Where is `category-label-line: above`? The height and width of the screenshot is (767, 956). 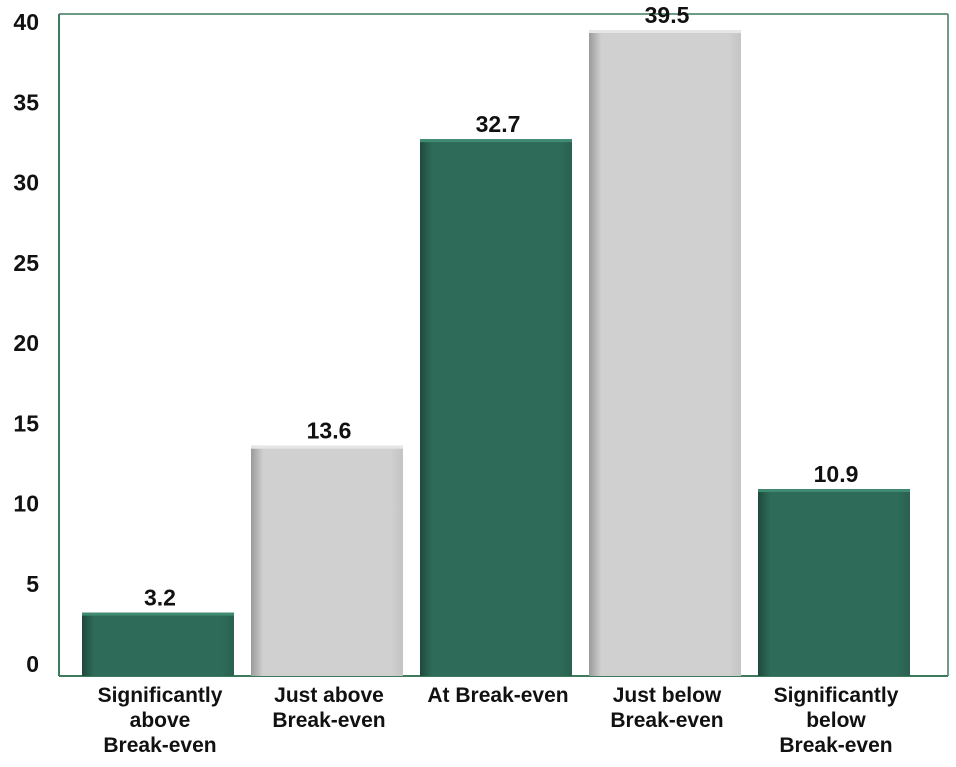 category-label-line: above is located at coordinates (160, 720).